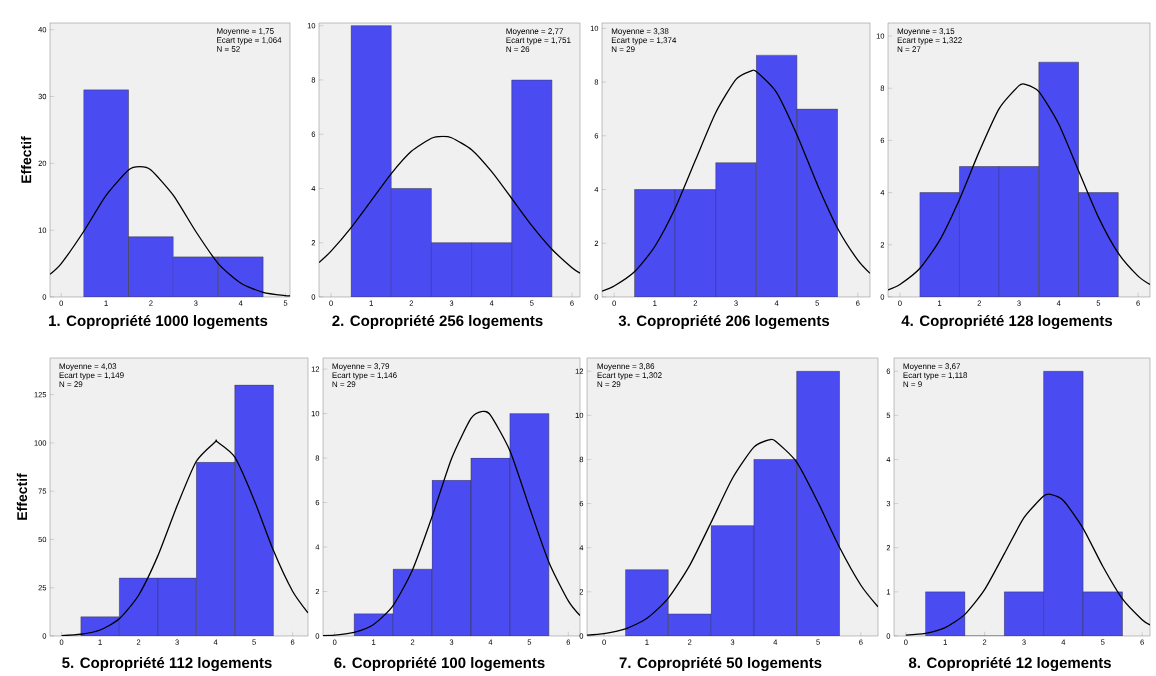 The height and width of the screenshot is (676, 1156). I want to click on annotation: Moyenne = 3,79, so click(361, 367).